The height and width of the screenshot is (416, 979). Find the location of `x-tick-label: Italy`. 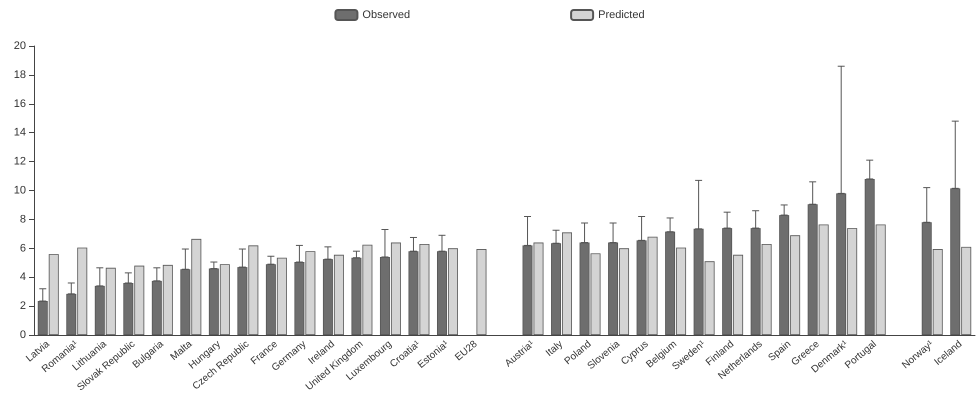

x-tick-label: Italy is located at coordinates (555, 349).